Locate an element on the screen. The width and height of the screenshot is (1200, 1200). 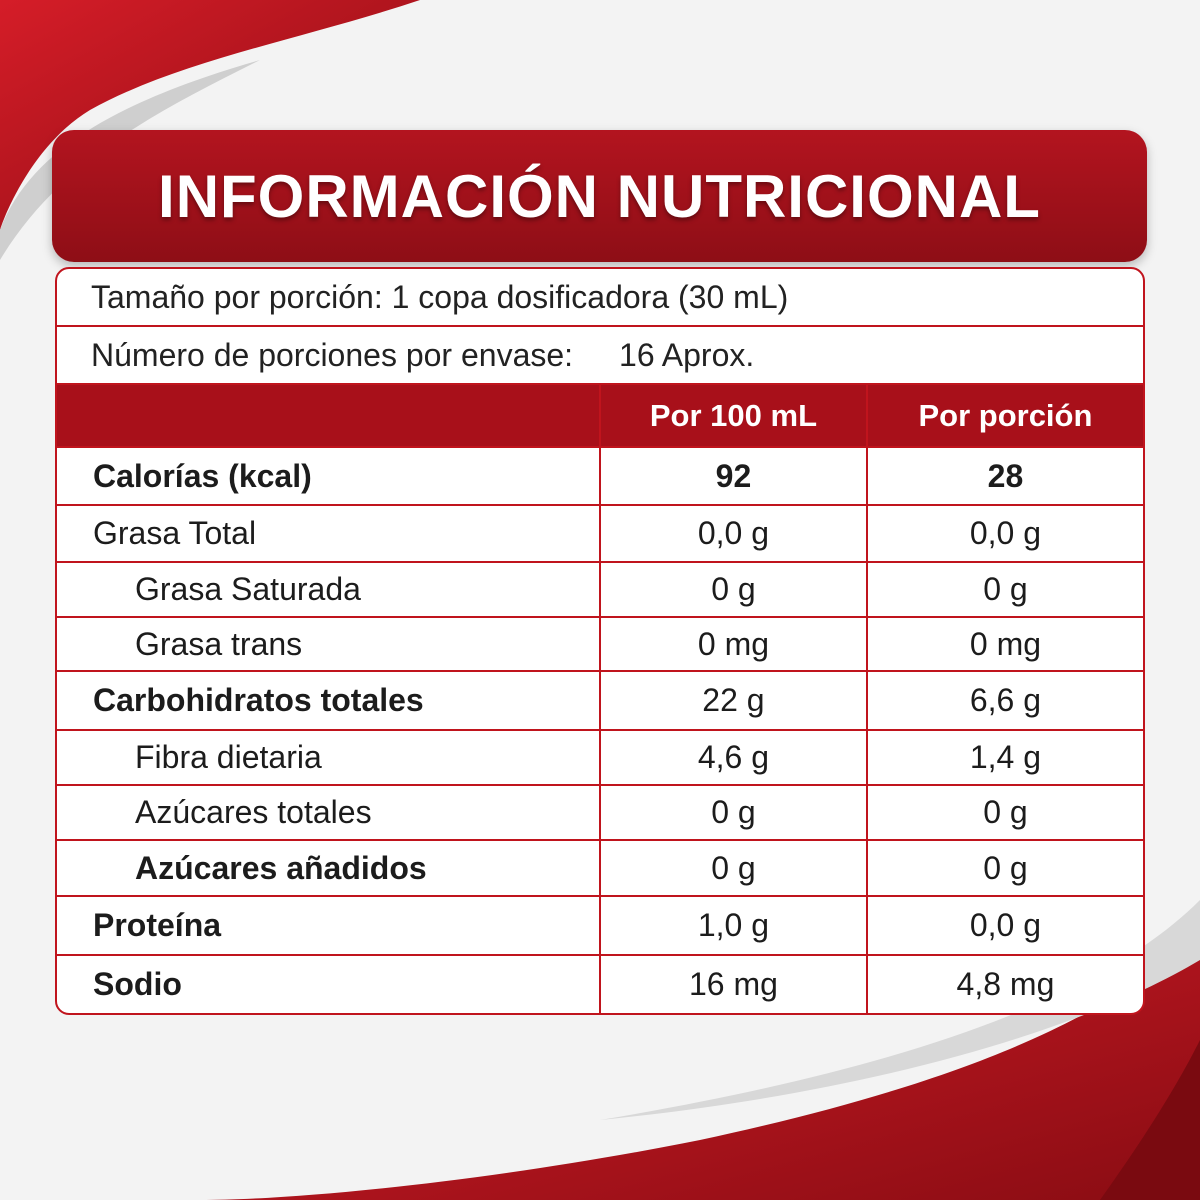
nutrient-value: 28 is located at coordinates (1004, 476).